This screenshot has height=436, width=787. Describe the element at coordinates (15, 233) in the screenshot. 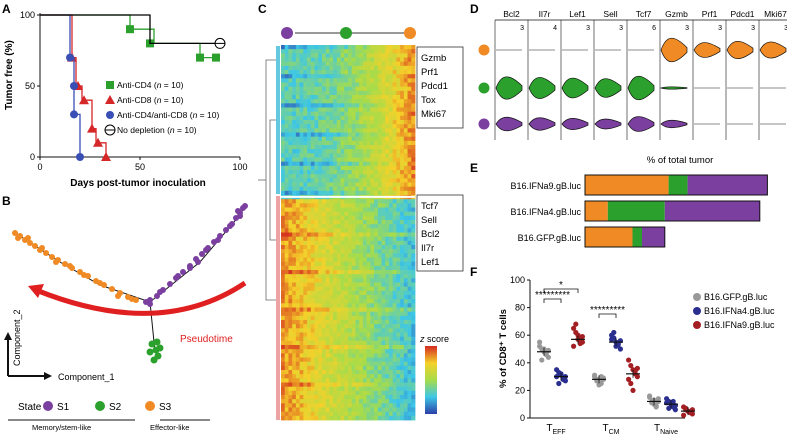

I see `b-point-s3` at that location.